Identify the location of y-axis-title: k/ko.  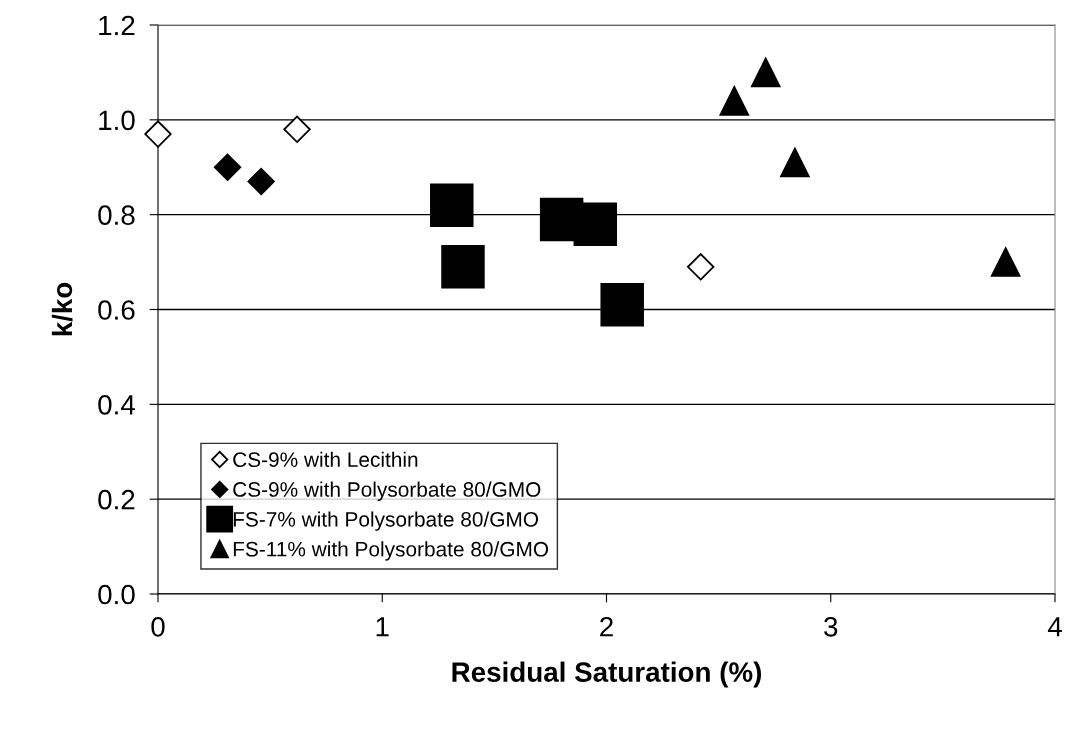
(62, 309).